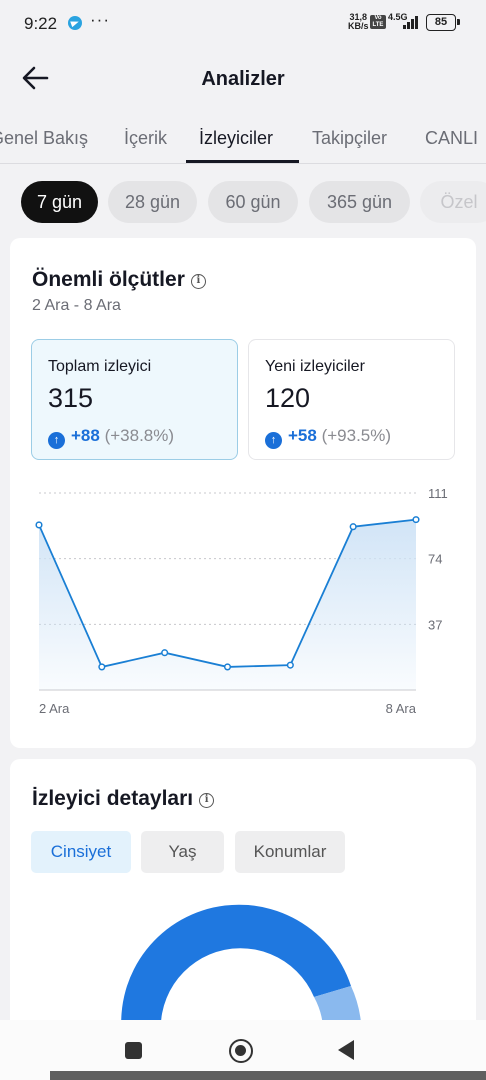 Image resolution: width=486 pixels, height=1080 pixels. Describe the element at coordinates (243, 23) in the screenshot. I see `status-bar: 9:22 ··· 31,8 KB/s Vo LTE 4.5G 85` at that location.